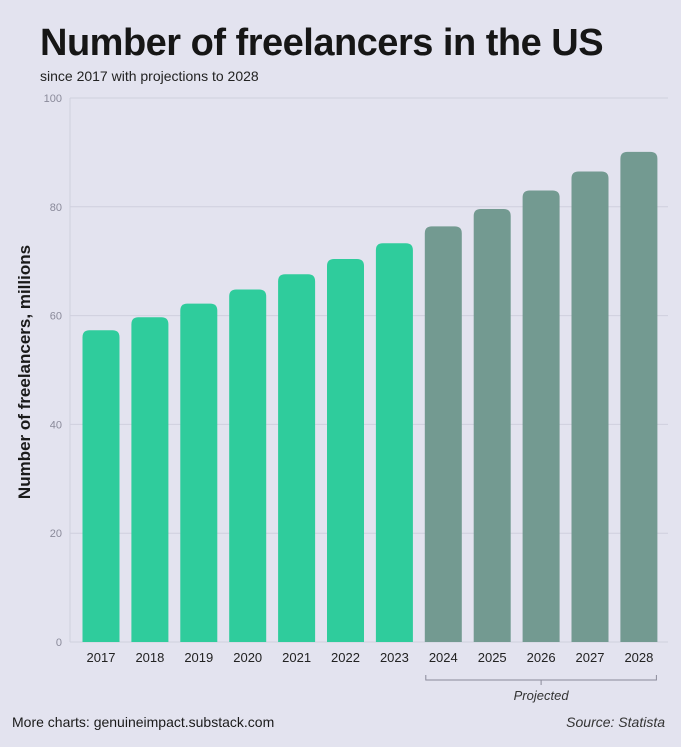 The height and width of the screenshot is (747, 681). What do you see at coordinates (247, 657) in the screenshot?
I see `x-tick-label-2020: 2020` at bounding box center [247, 657].